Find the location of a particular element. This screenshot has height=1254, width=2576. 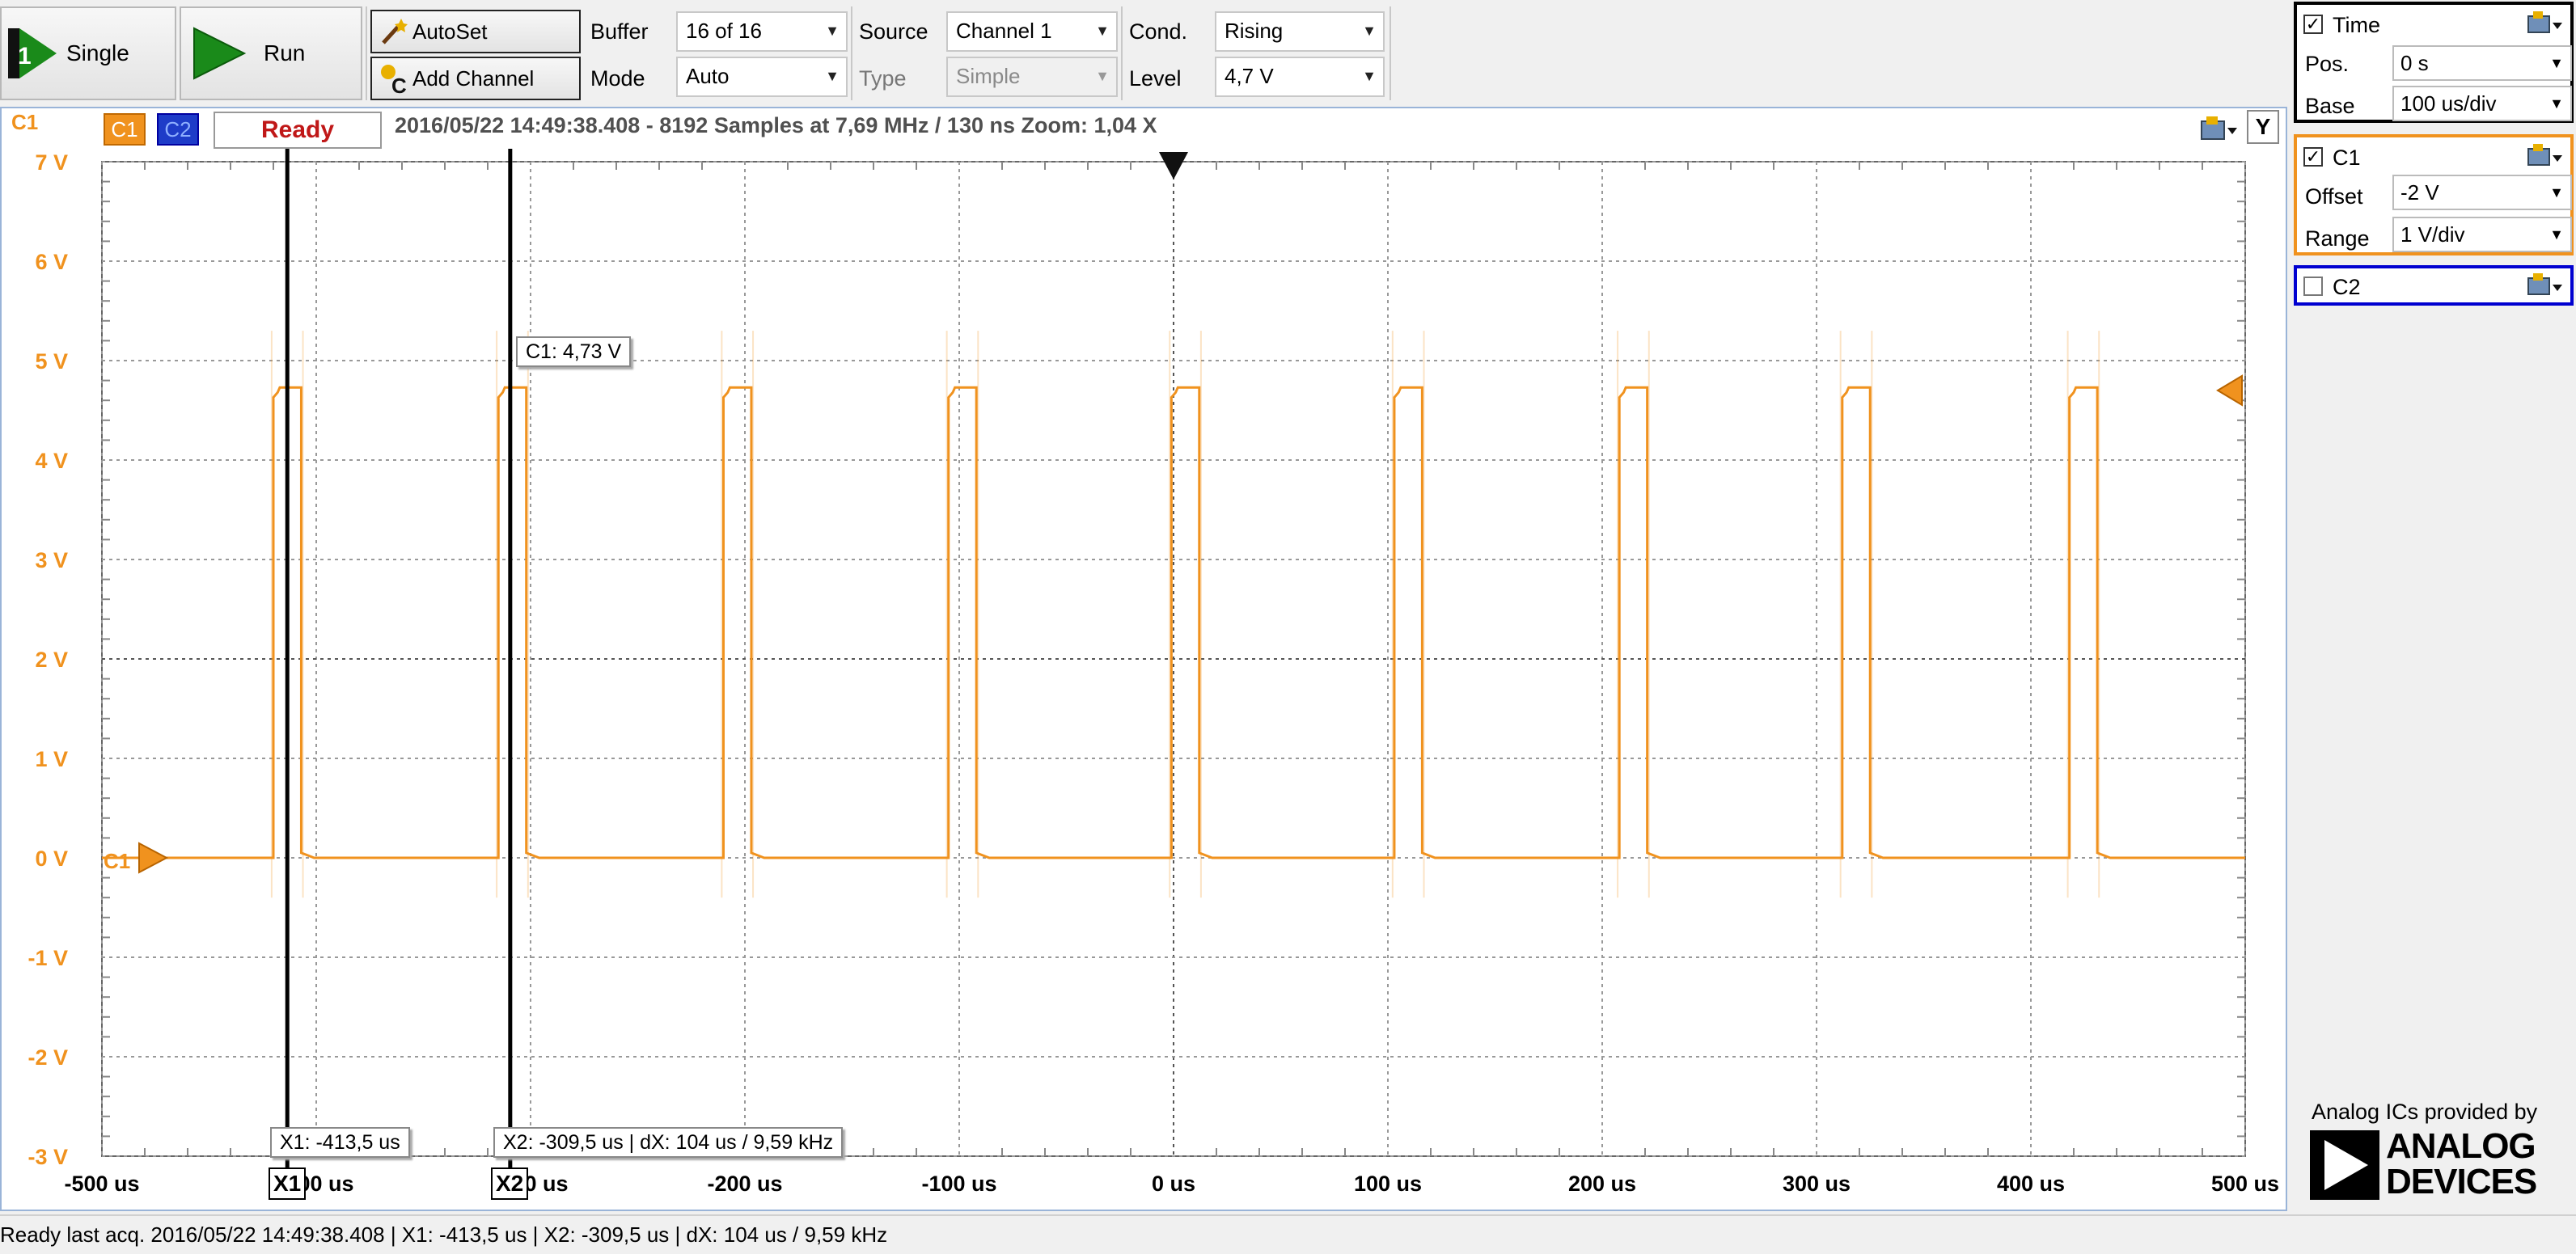

tab-c1-label: C1 is located at coordinates (125, 129).